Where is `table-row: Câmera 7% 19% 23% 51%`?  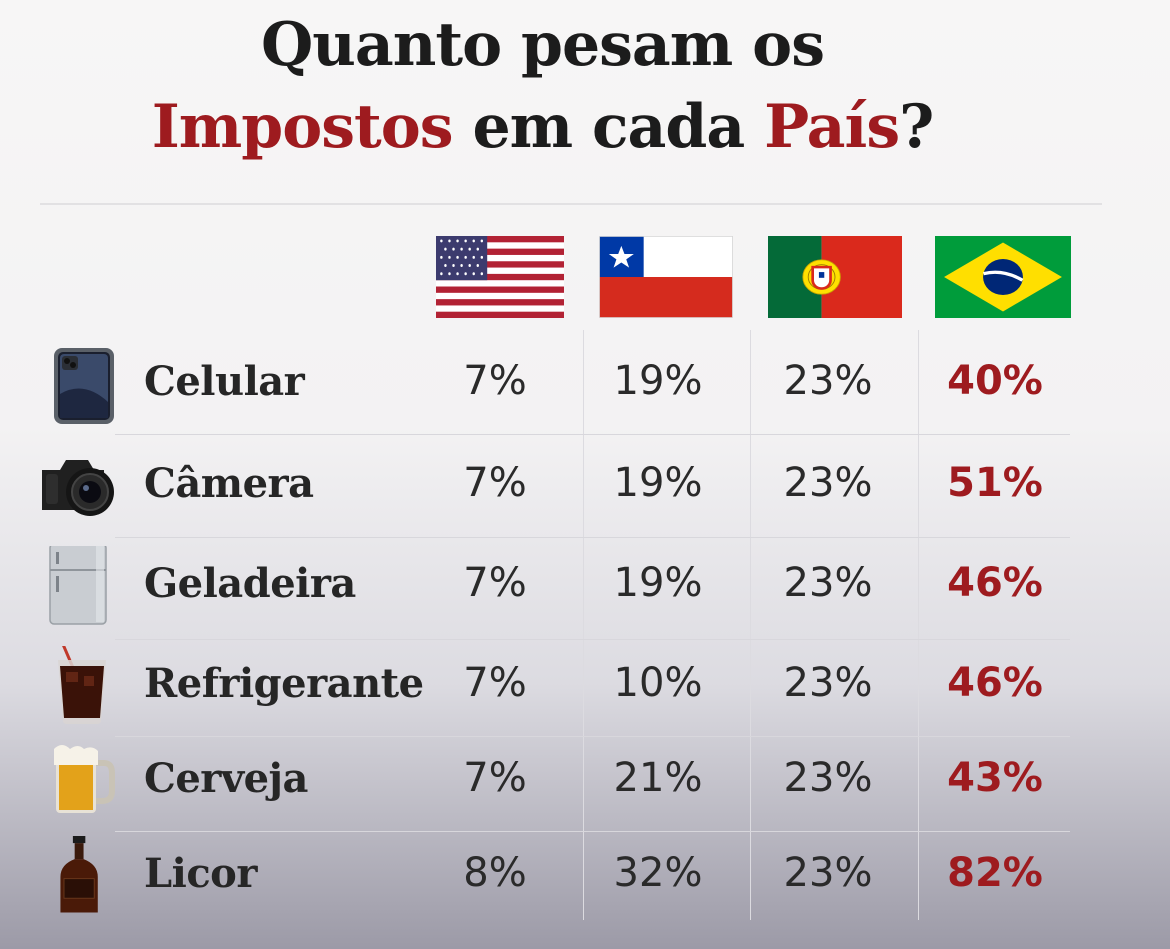 table-row: Câmera 7% 19% 23% 51% is located at coordinates (585, 486).